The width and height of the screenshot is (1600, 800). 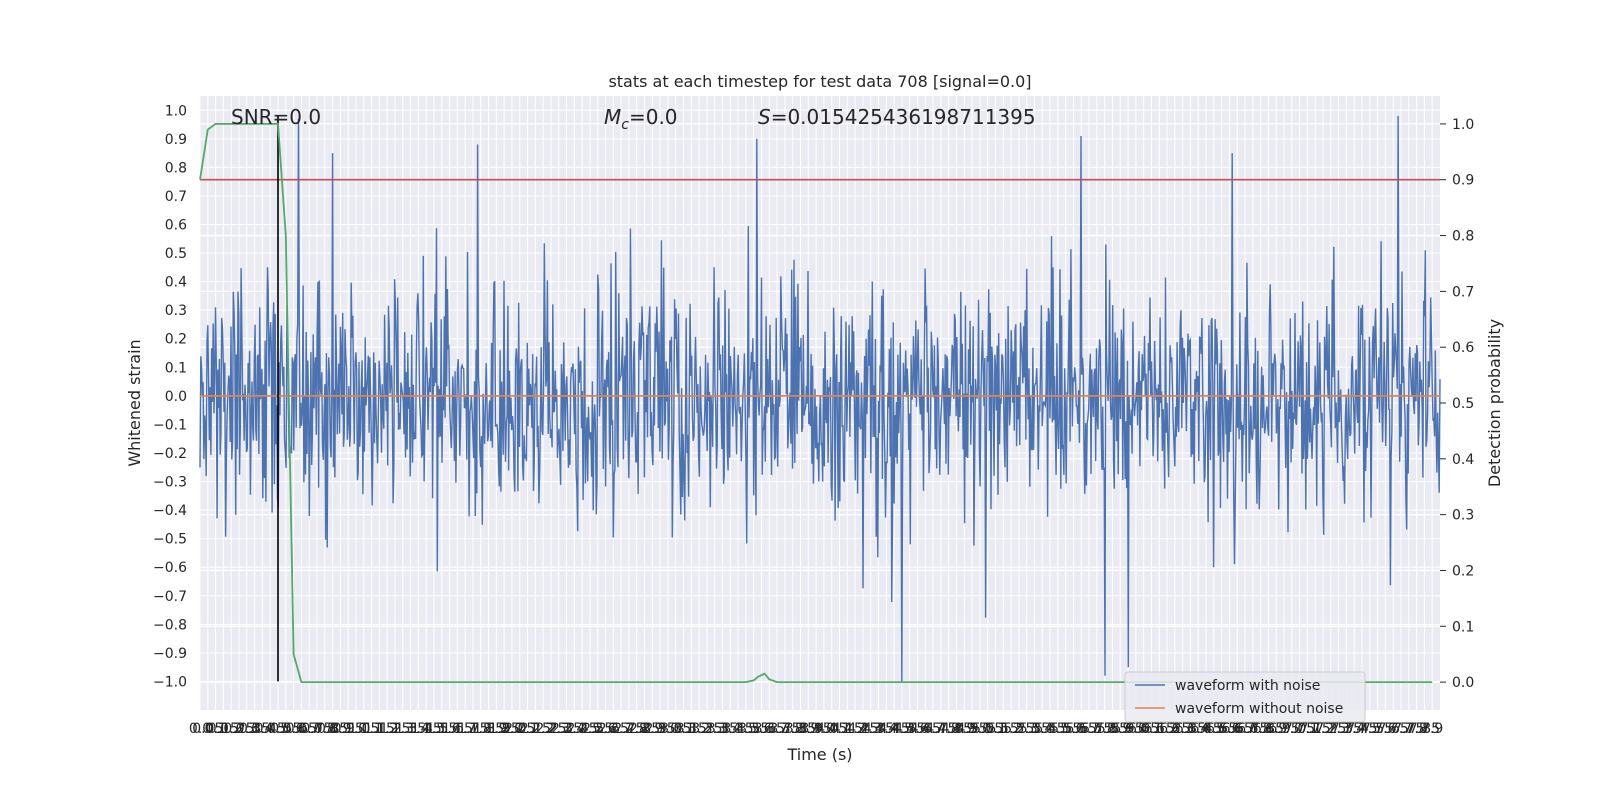 I want to click on x-tick-label: 7.6, so click(x=1385, y=729).